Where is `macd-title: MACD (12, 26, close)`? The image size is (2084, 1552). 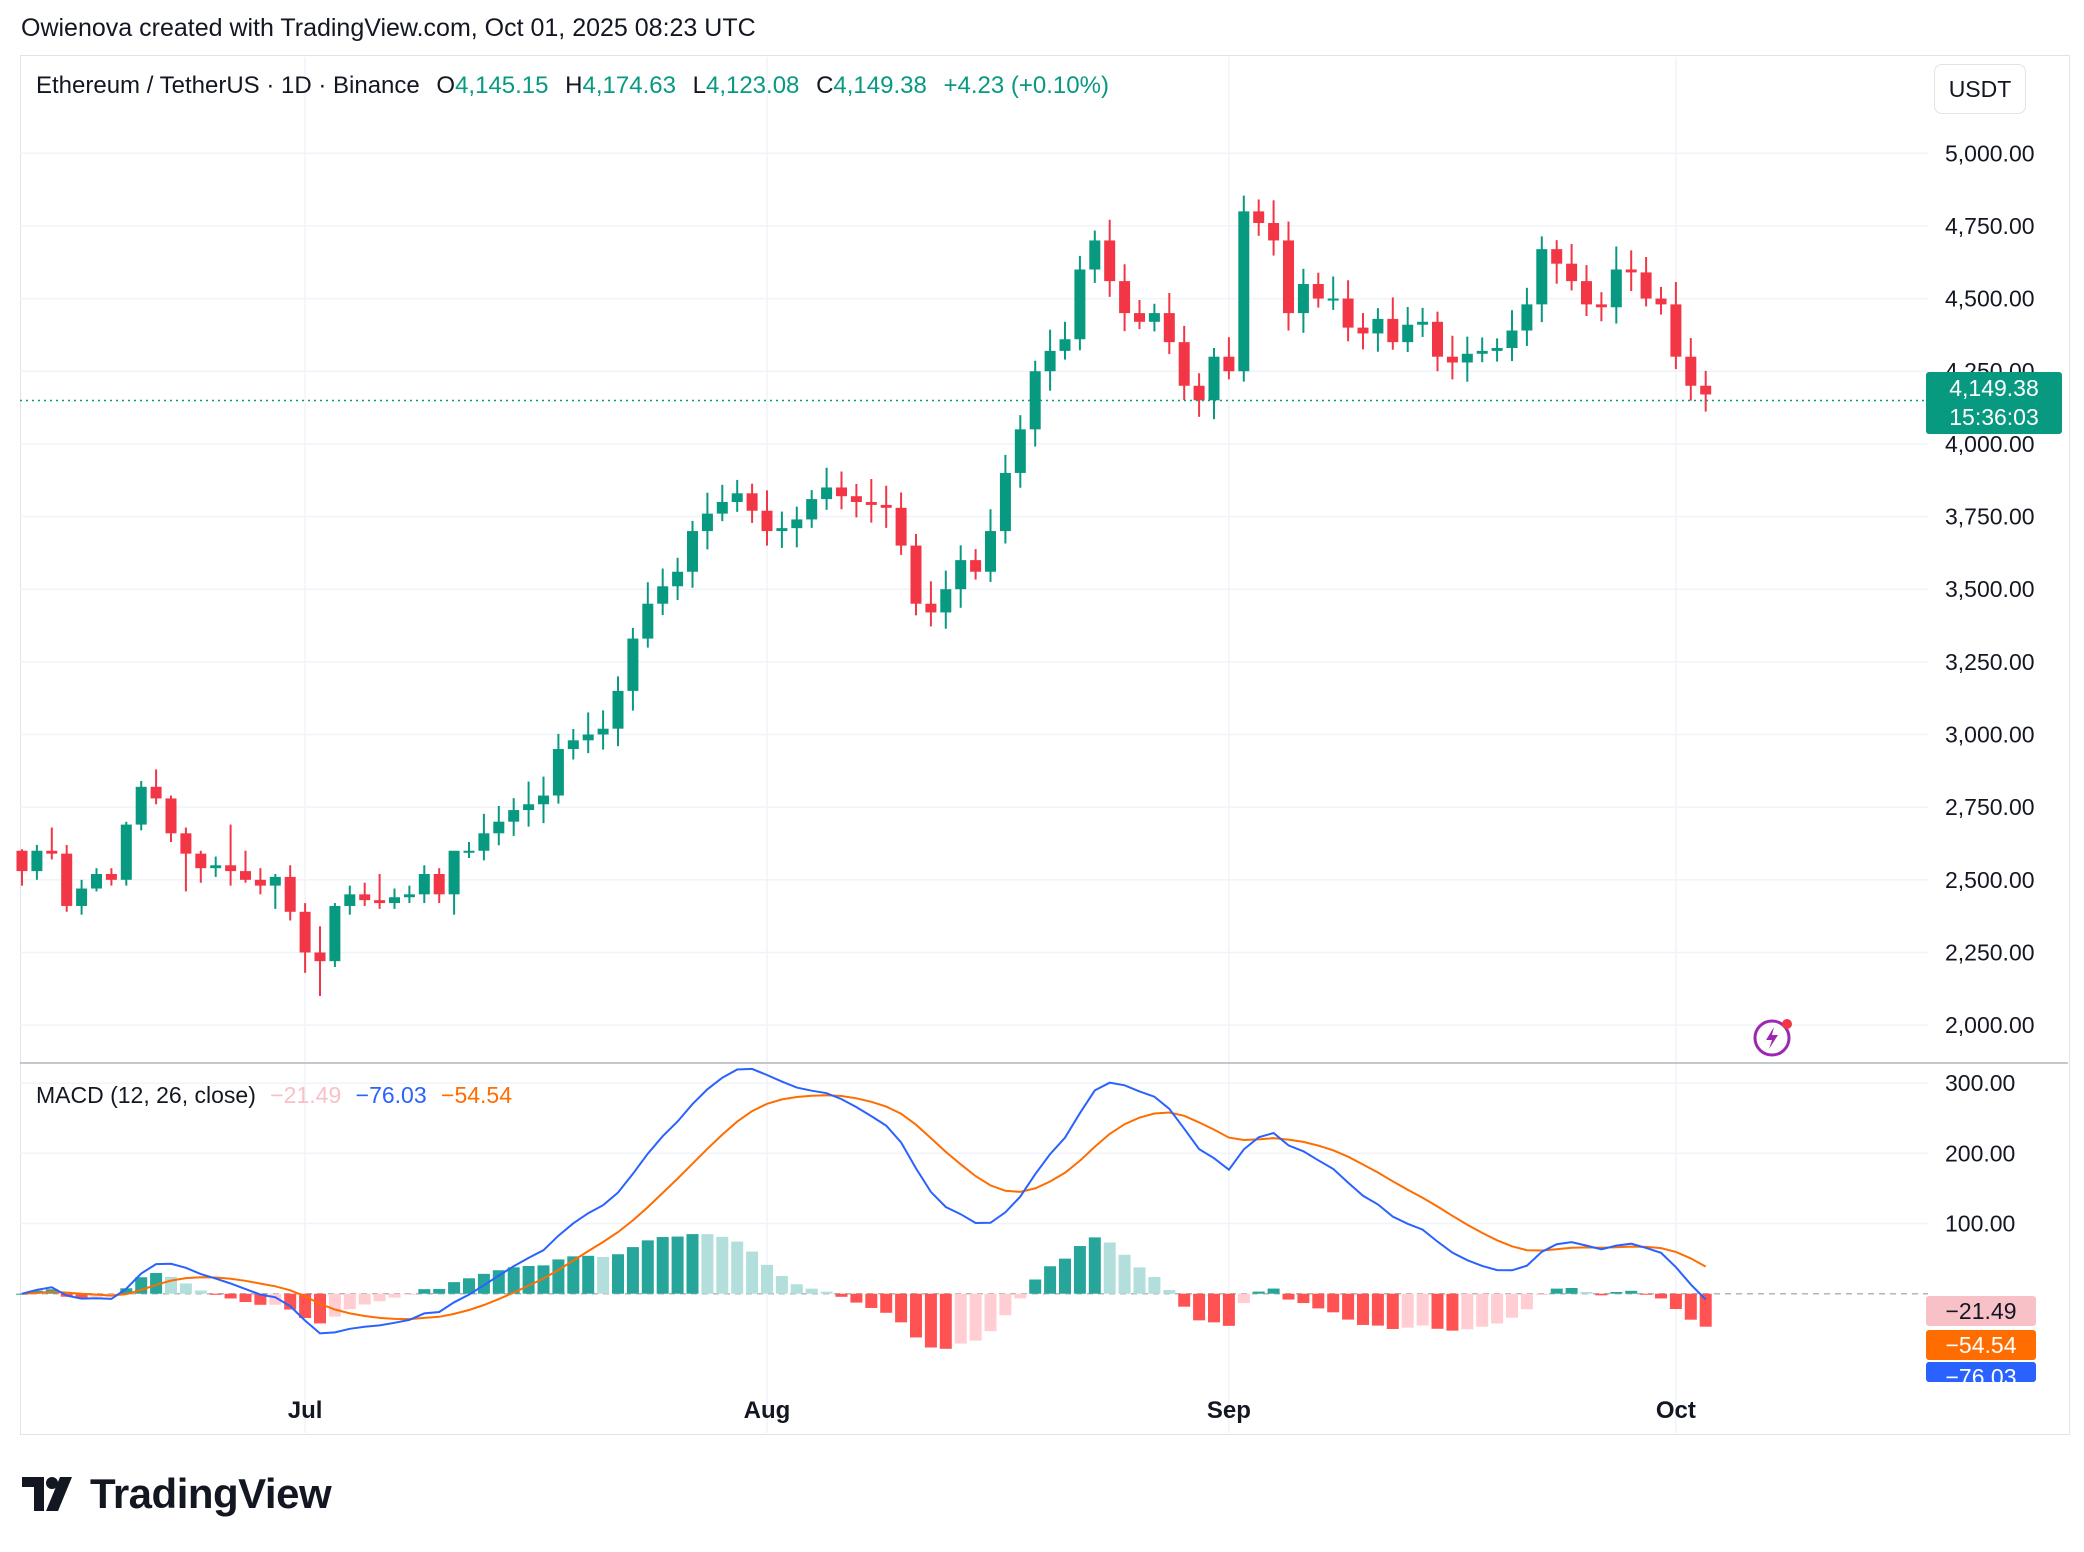
macd-title: MACD (12, 26, close) is located at coordinates (146, 1095).